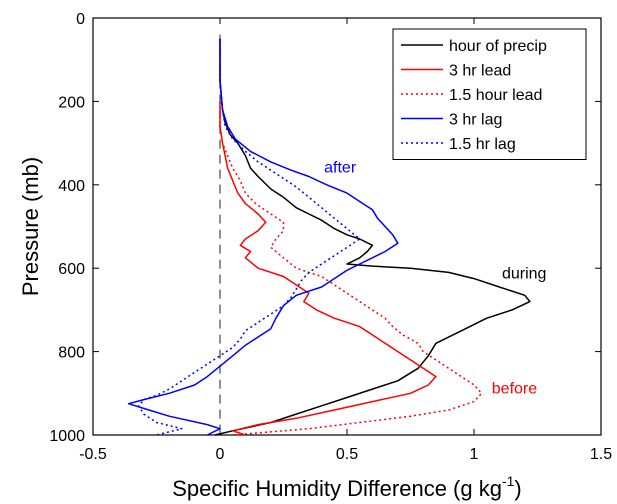  I want to click on legend-label: 1.5 hour lead, so click(495, 95).